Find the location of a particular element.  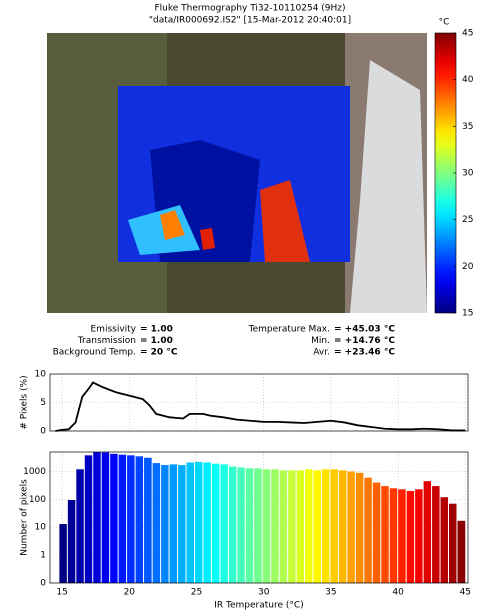

y-tick-label: 100 is located at coordinates (37, 500).